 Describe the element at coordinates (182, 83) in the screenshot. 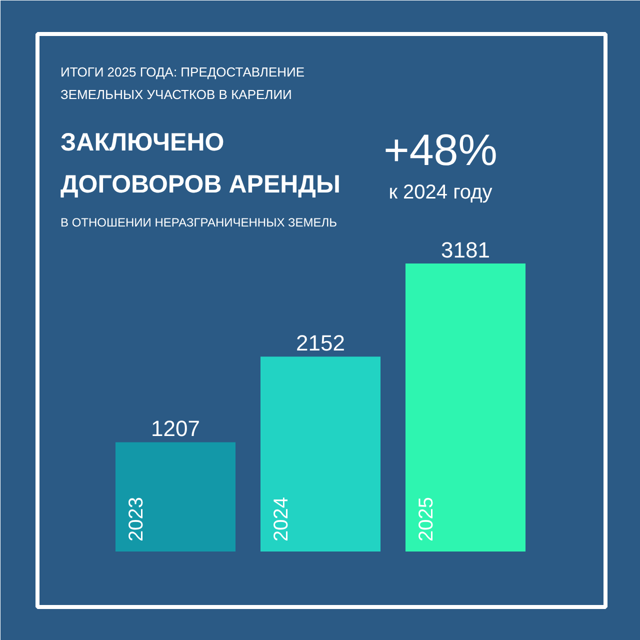

I see `text: ИТОГИ 2025 ГОДА: ПРЕДОСТАВЛЕНИЕ ЗЕМЕЛЬНЫХ УЧАСТКОВ В КАРЕЛИИ` at that location.